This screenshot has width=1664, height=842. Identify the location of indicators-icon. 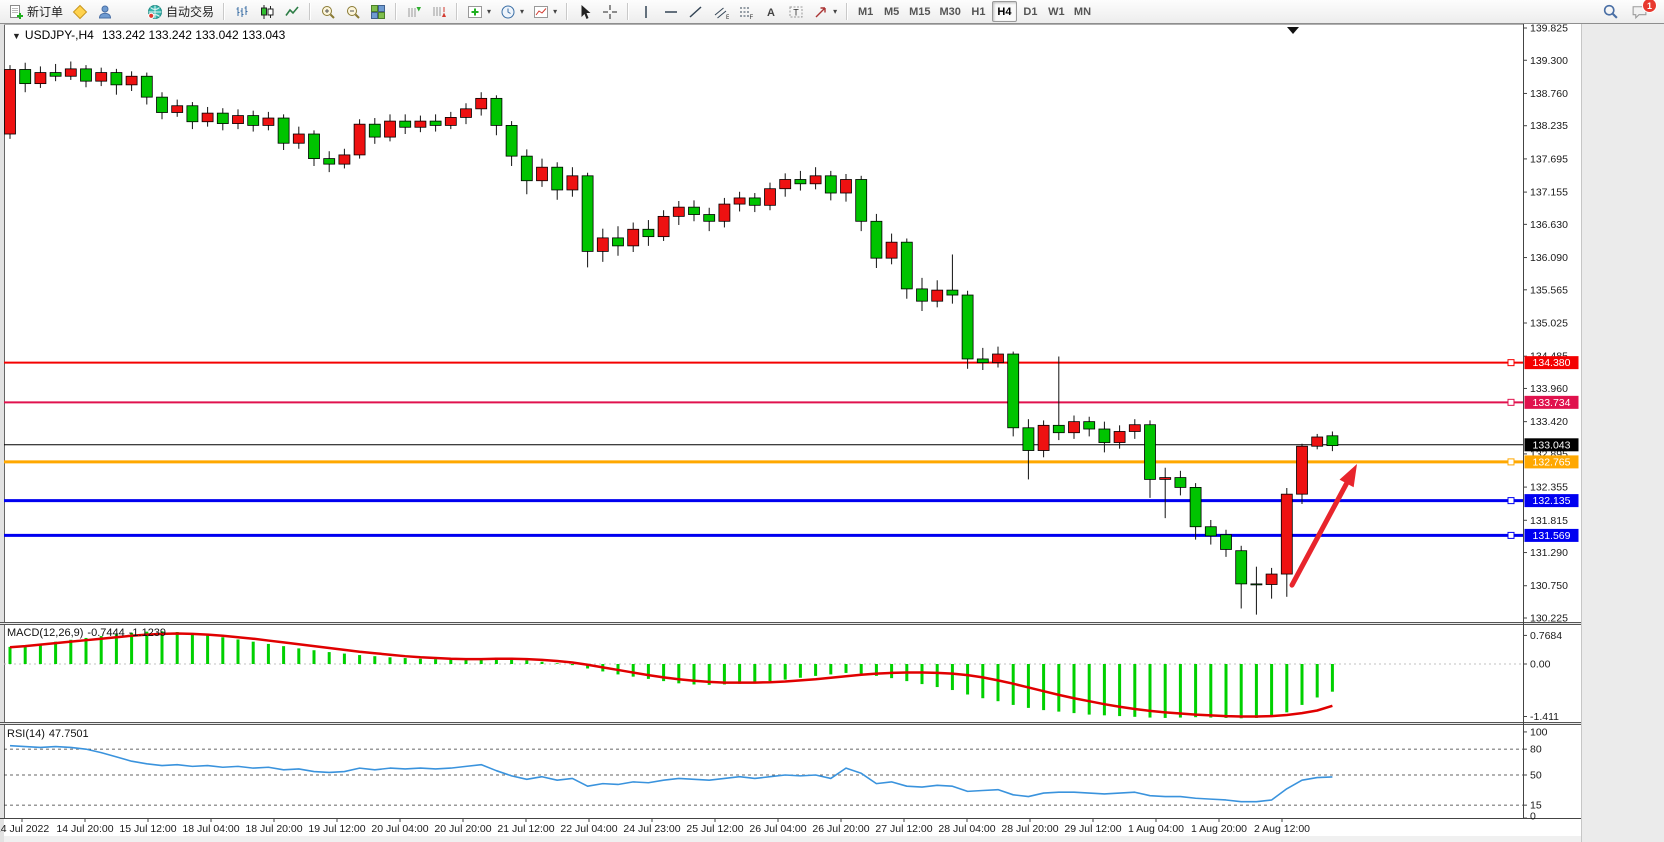
(475, 11).